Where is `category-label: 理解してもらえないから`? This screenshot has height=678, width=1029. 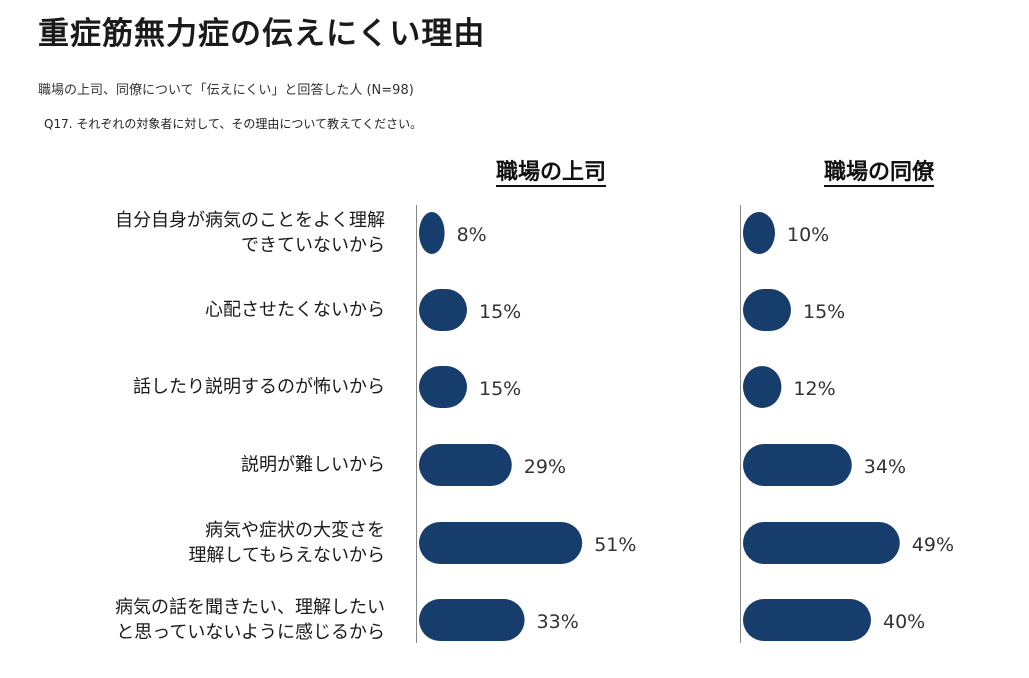
category-label: 理解してもらえないから is located at coordinates (286, 555).